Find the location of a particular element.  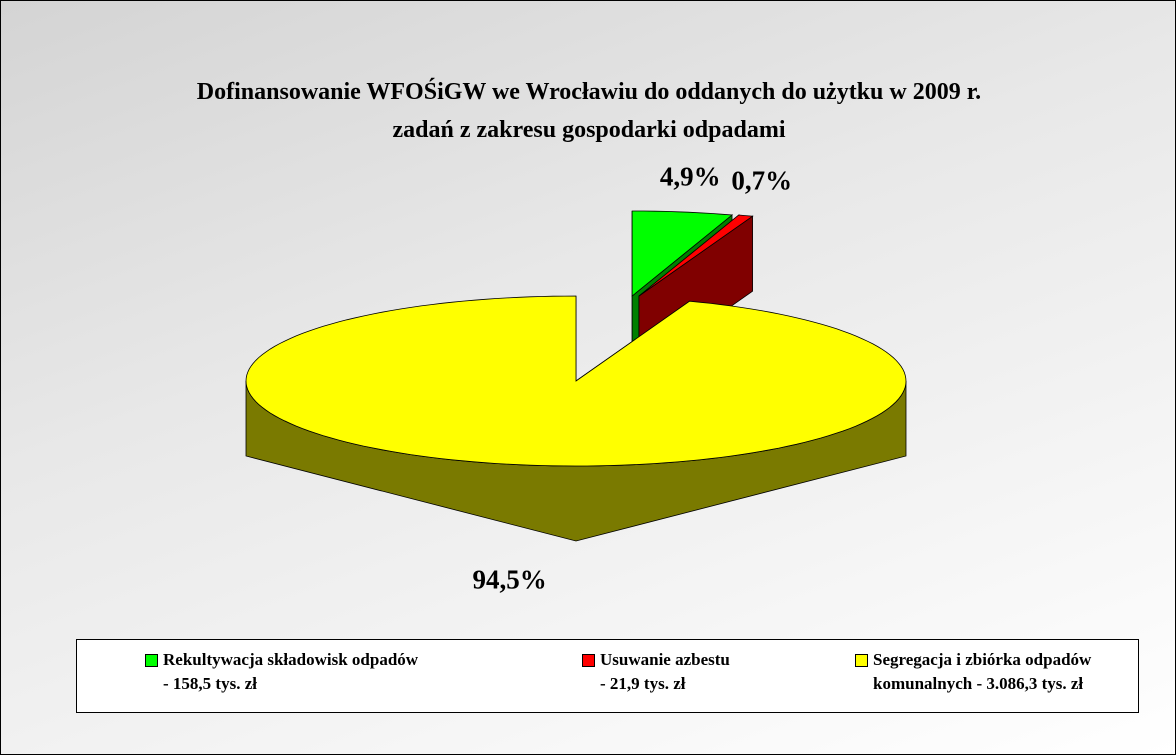

legend-label: Usuwanie azbestu - 21,9 tys. zł is located at coordinates (665, 671).